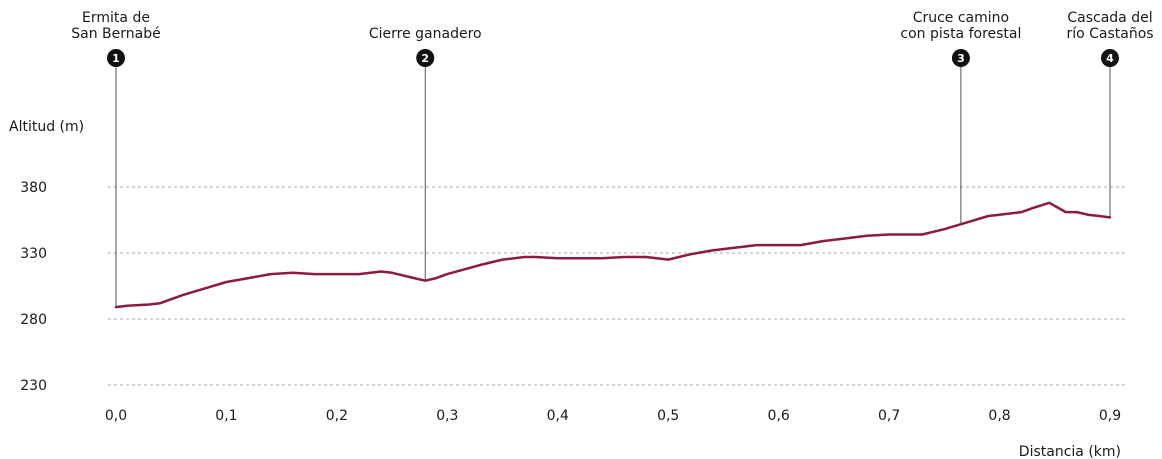 This screenshot has width=1162, height=459. I want to click on waypoint-2-label: Cierre ganadero, so click(425, 34).